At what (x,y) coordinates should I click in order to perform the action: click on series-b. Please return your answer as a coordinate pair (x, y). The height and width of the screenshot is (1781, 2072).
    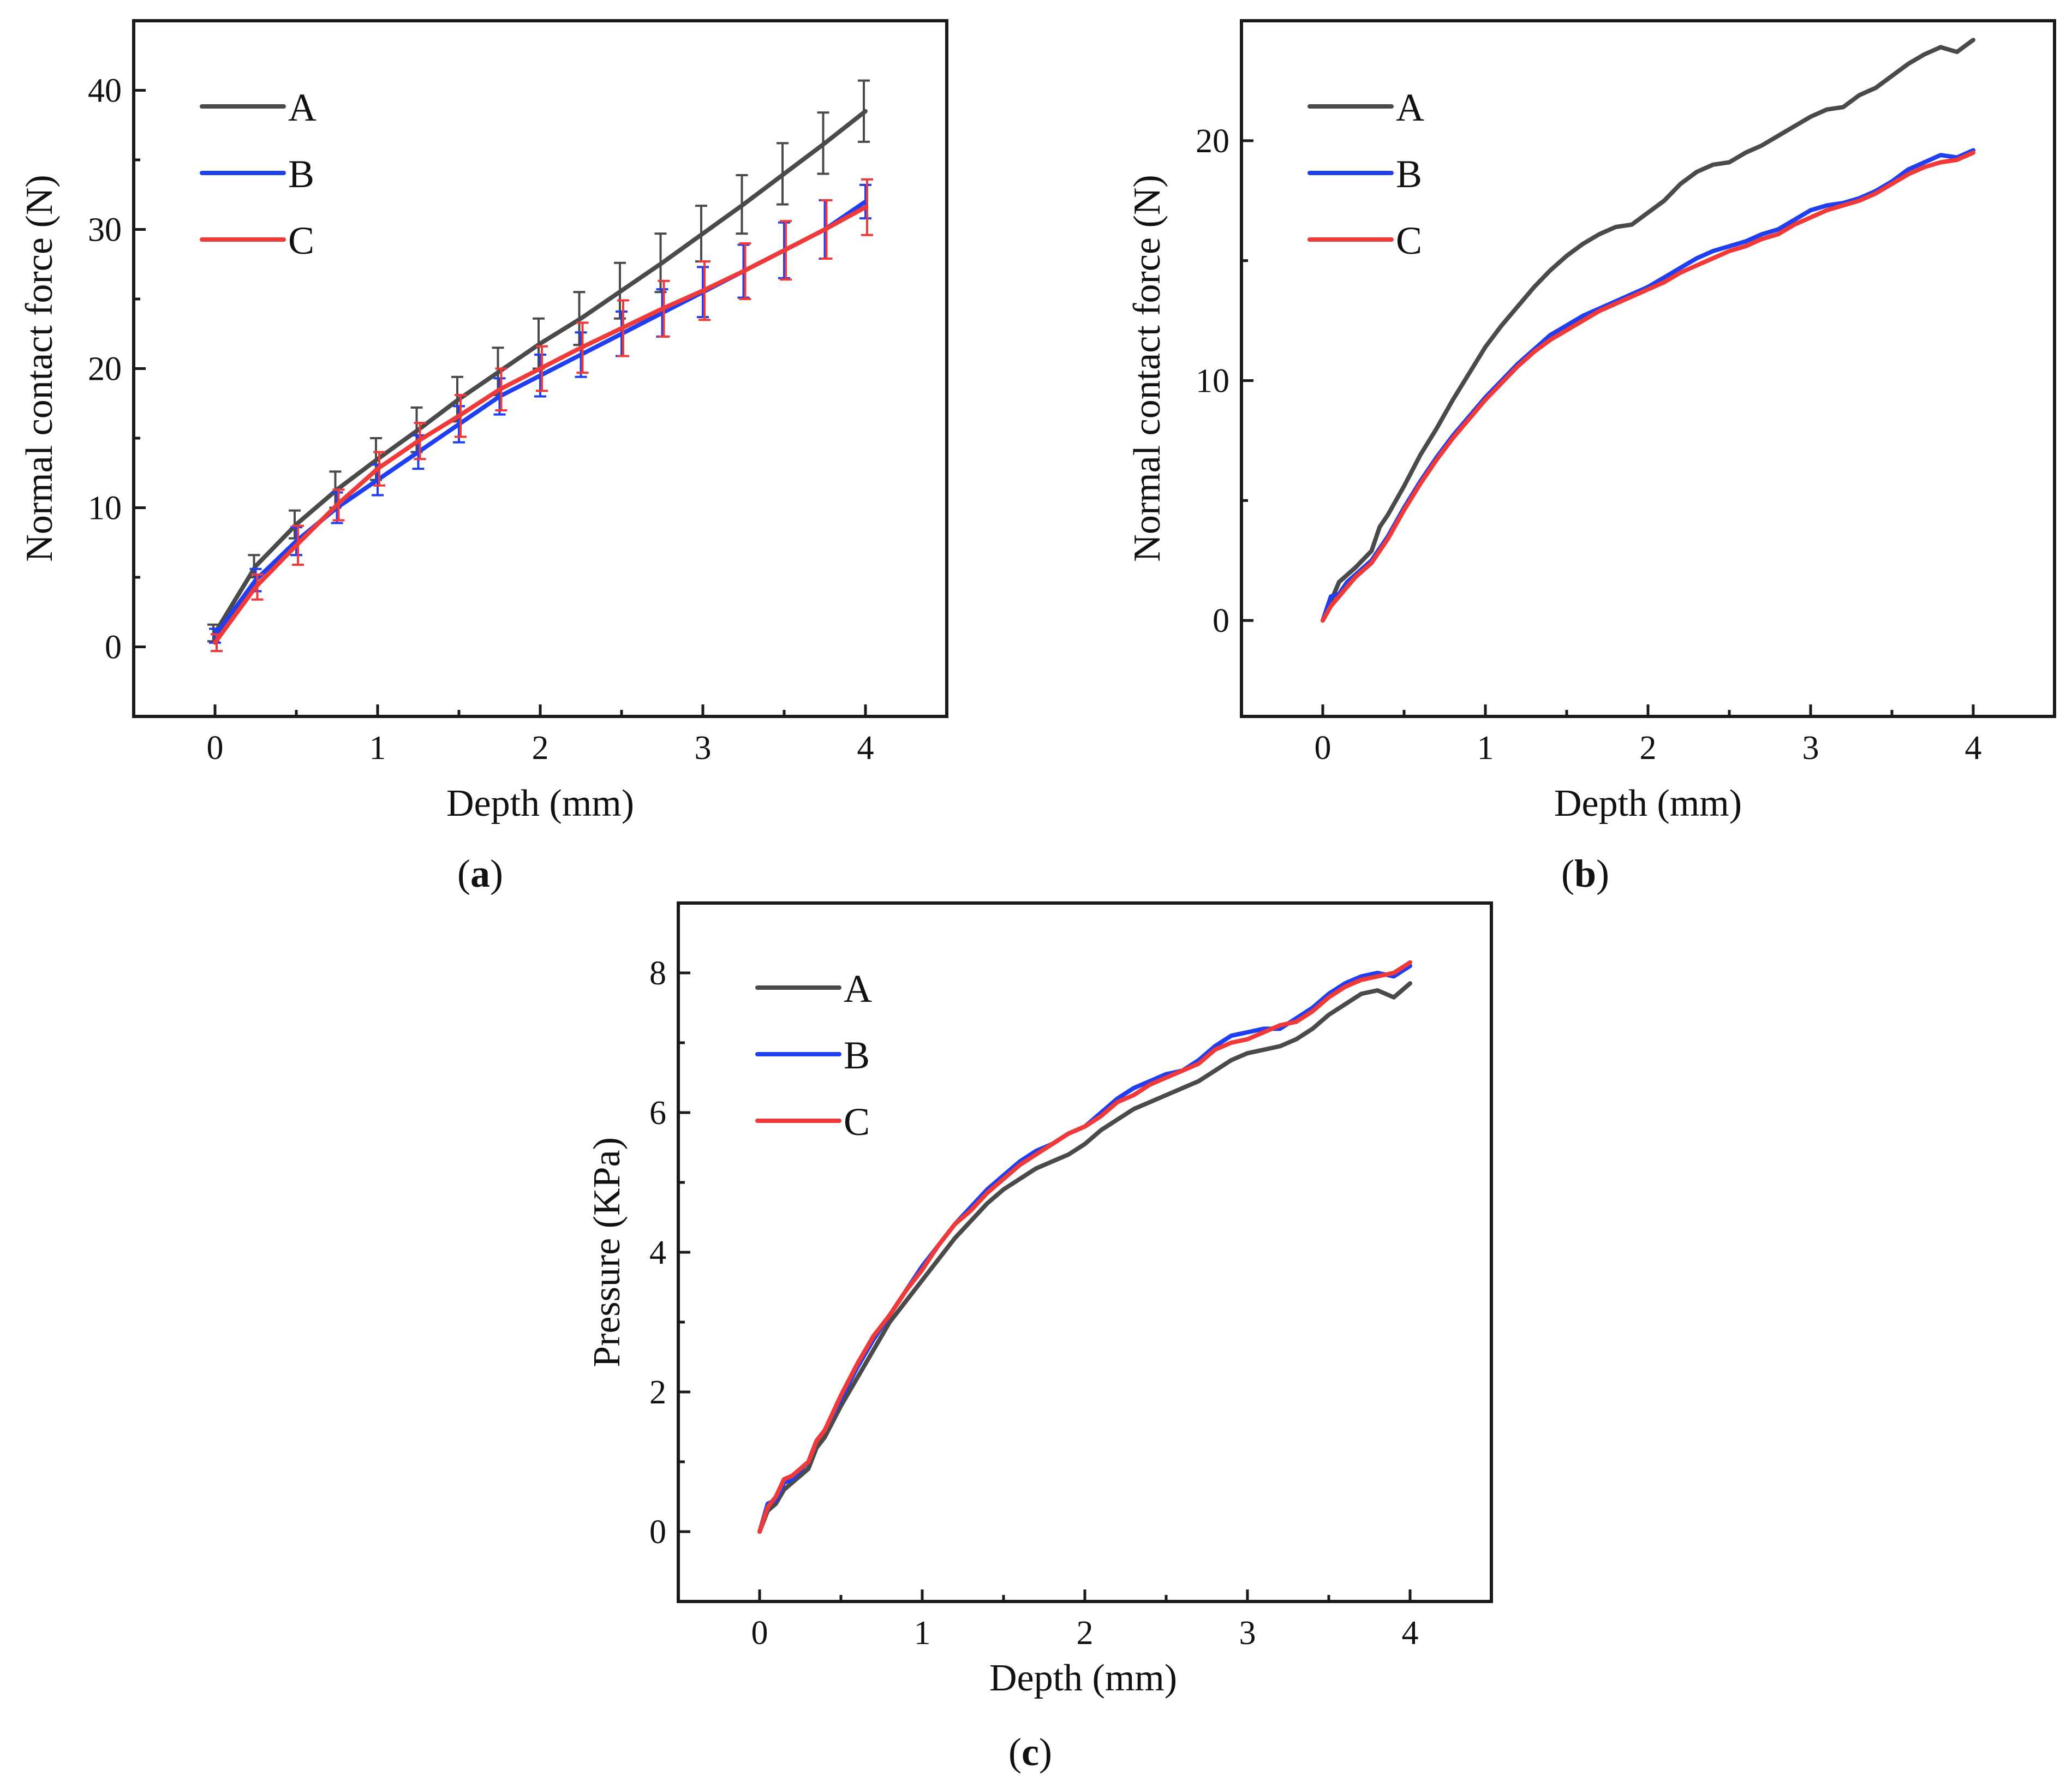
    Looking at the image, I should click on (1648, 330).